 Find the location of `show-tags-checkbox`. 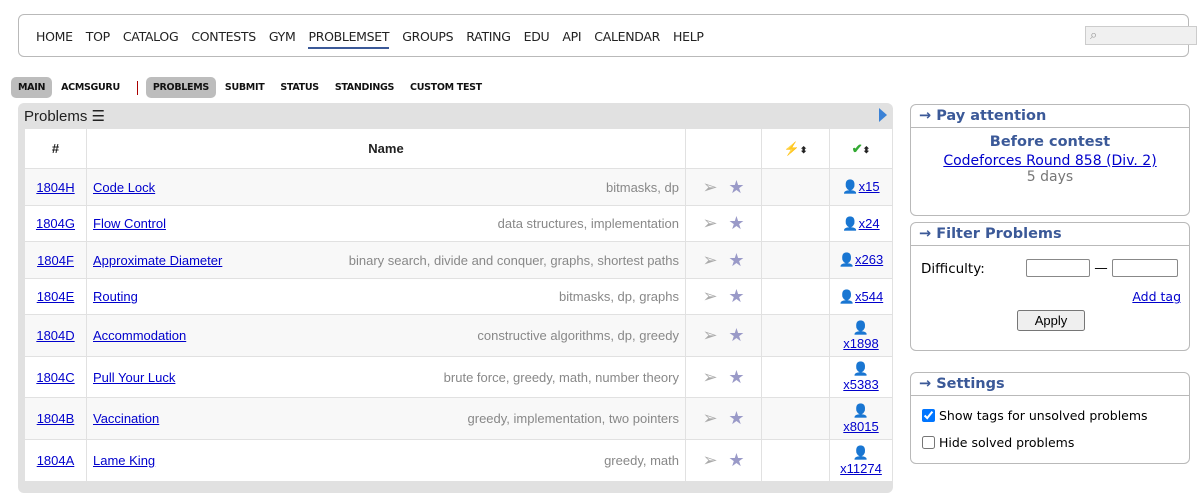

show-tags-checkbox is located at coordinates (928, 415).